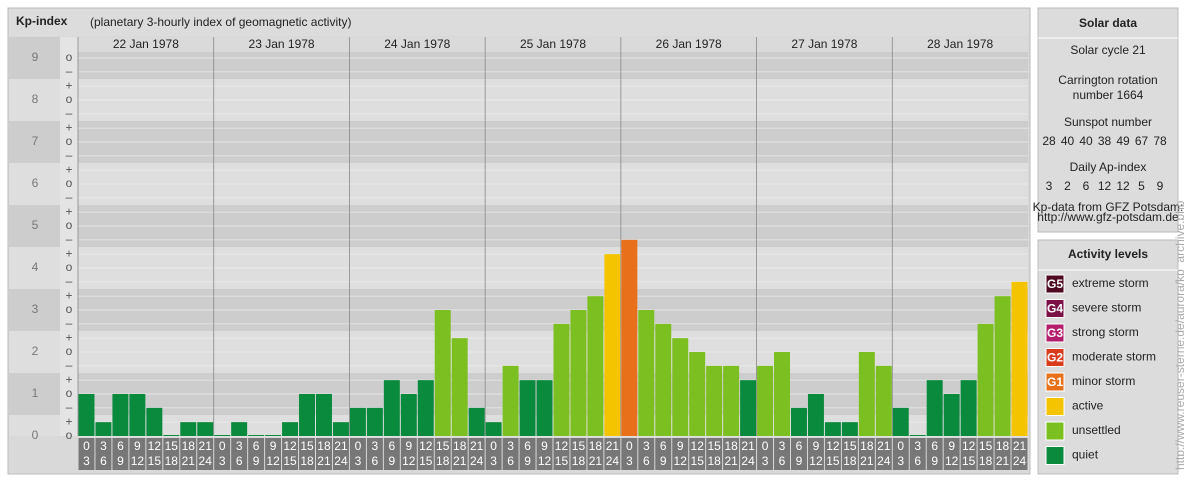 This screenshot has width=1184, height=480. Describe the element at coordinates (1055, 309) in the screenshot. I see `legend-code: G4` at that location.